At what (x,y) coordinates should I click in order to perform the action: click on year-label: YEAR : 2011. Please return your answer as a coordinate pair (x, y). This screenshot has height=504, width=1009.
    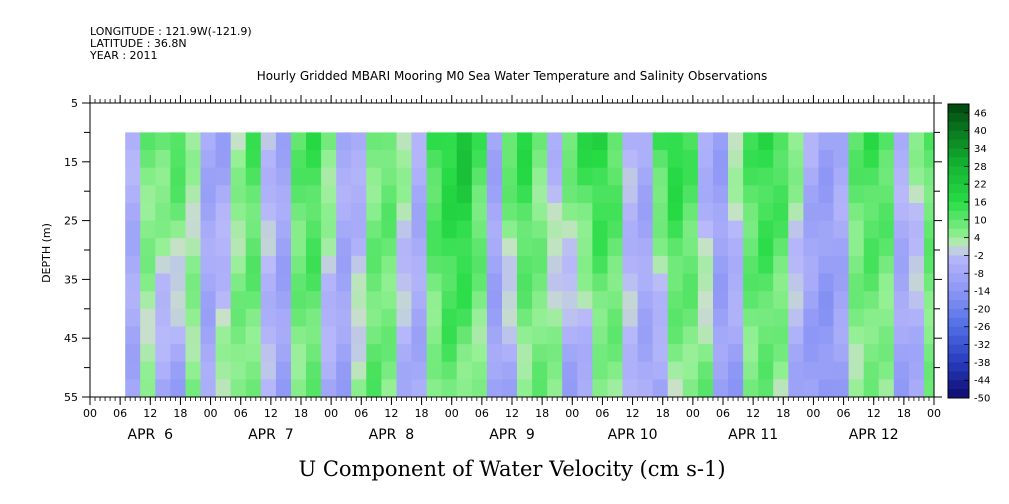
    Looking at the image, I should click on (124, 55).